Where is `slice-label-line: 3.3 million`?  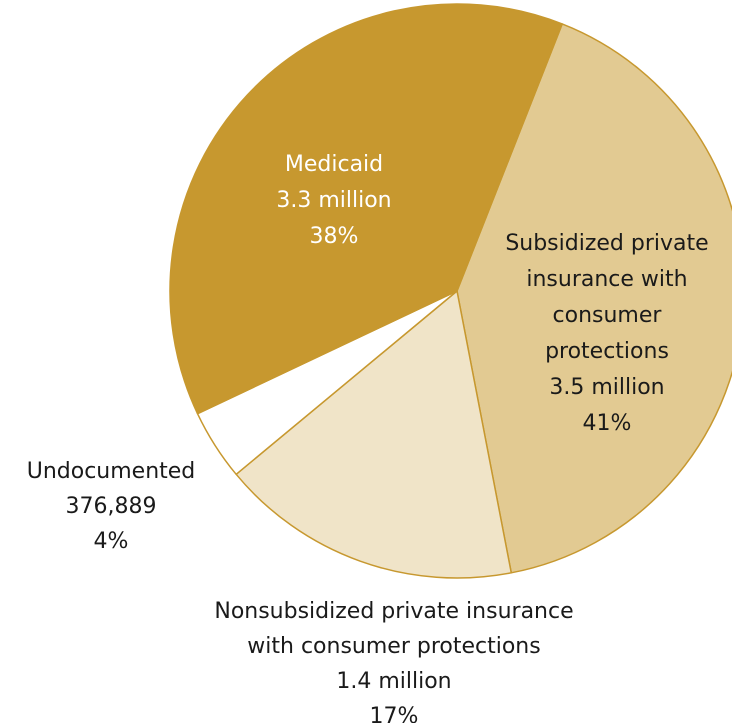
slice-label-line: 3.3 million is located at coordinates (333, 200).